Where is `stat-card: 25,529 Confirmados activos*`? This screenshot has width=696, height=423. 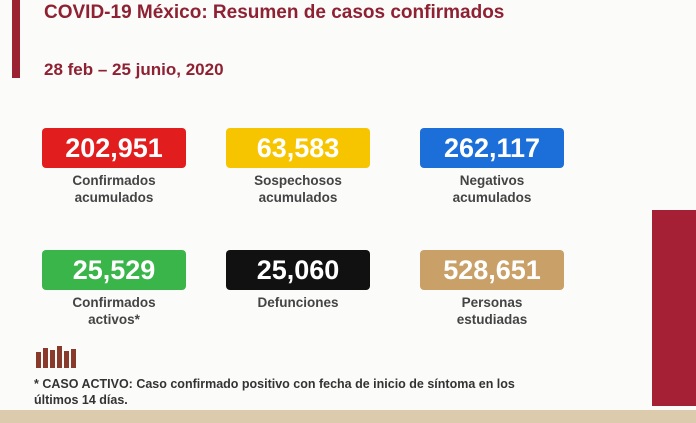
stat-card: 25,529 Confirmados activos* is located at coordinates (114, 289).